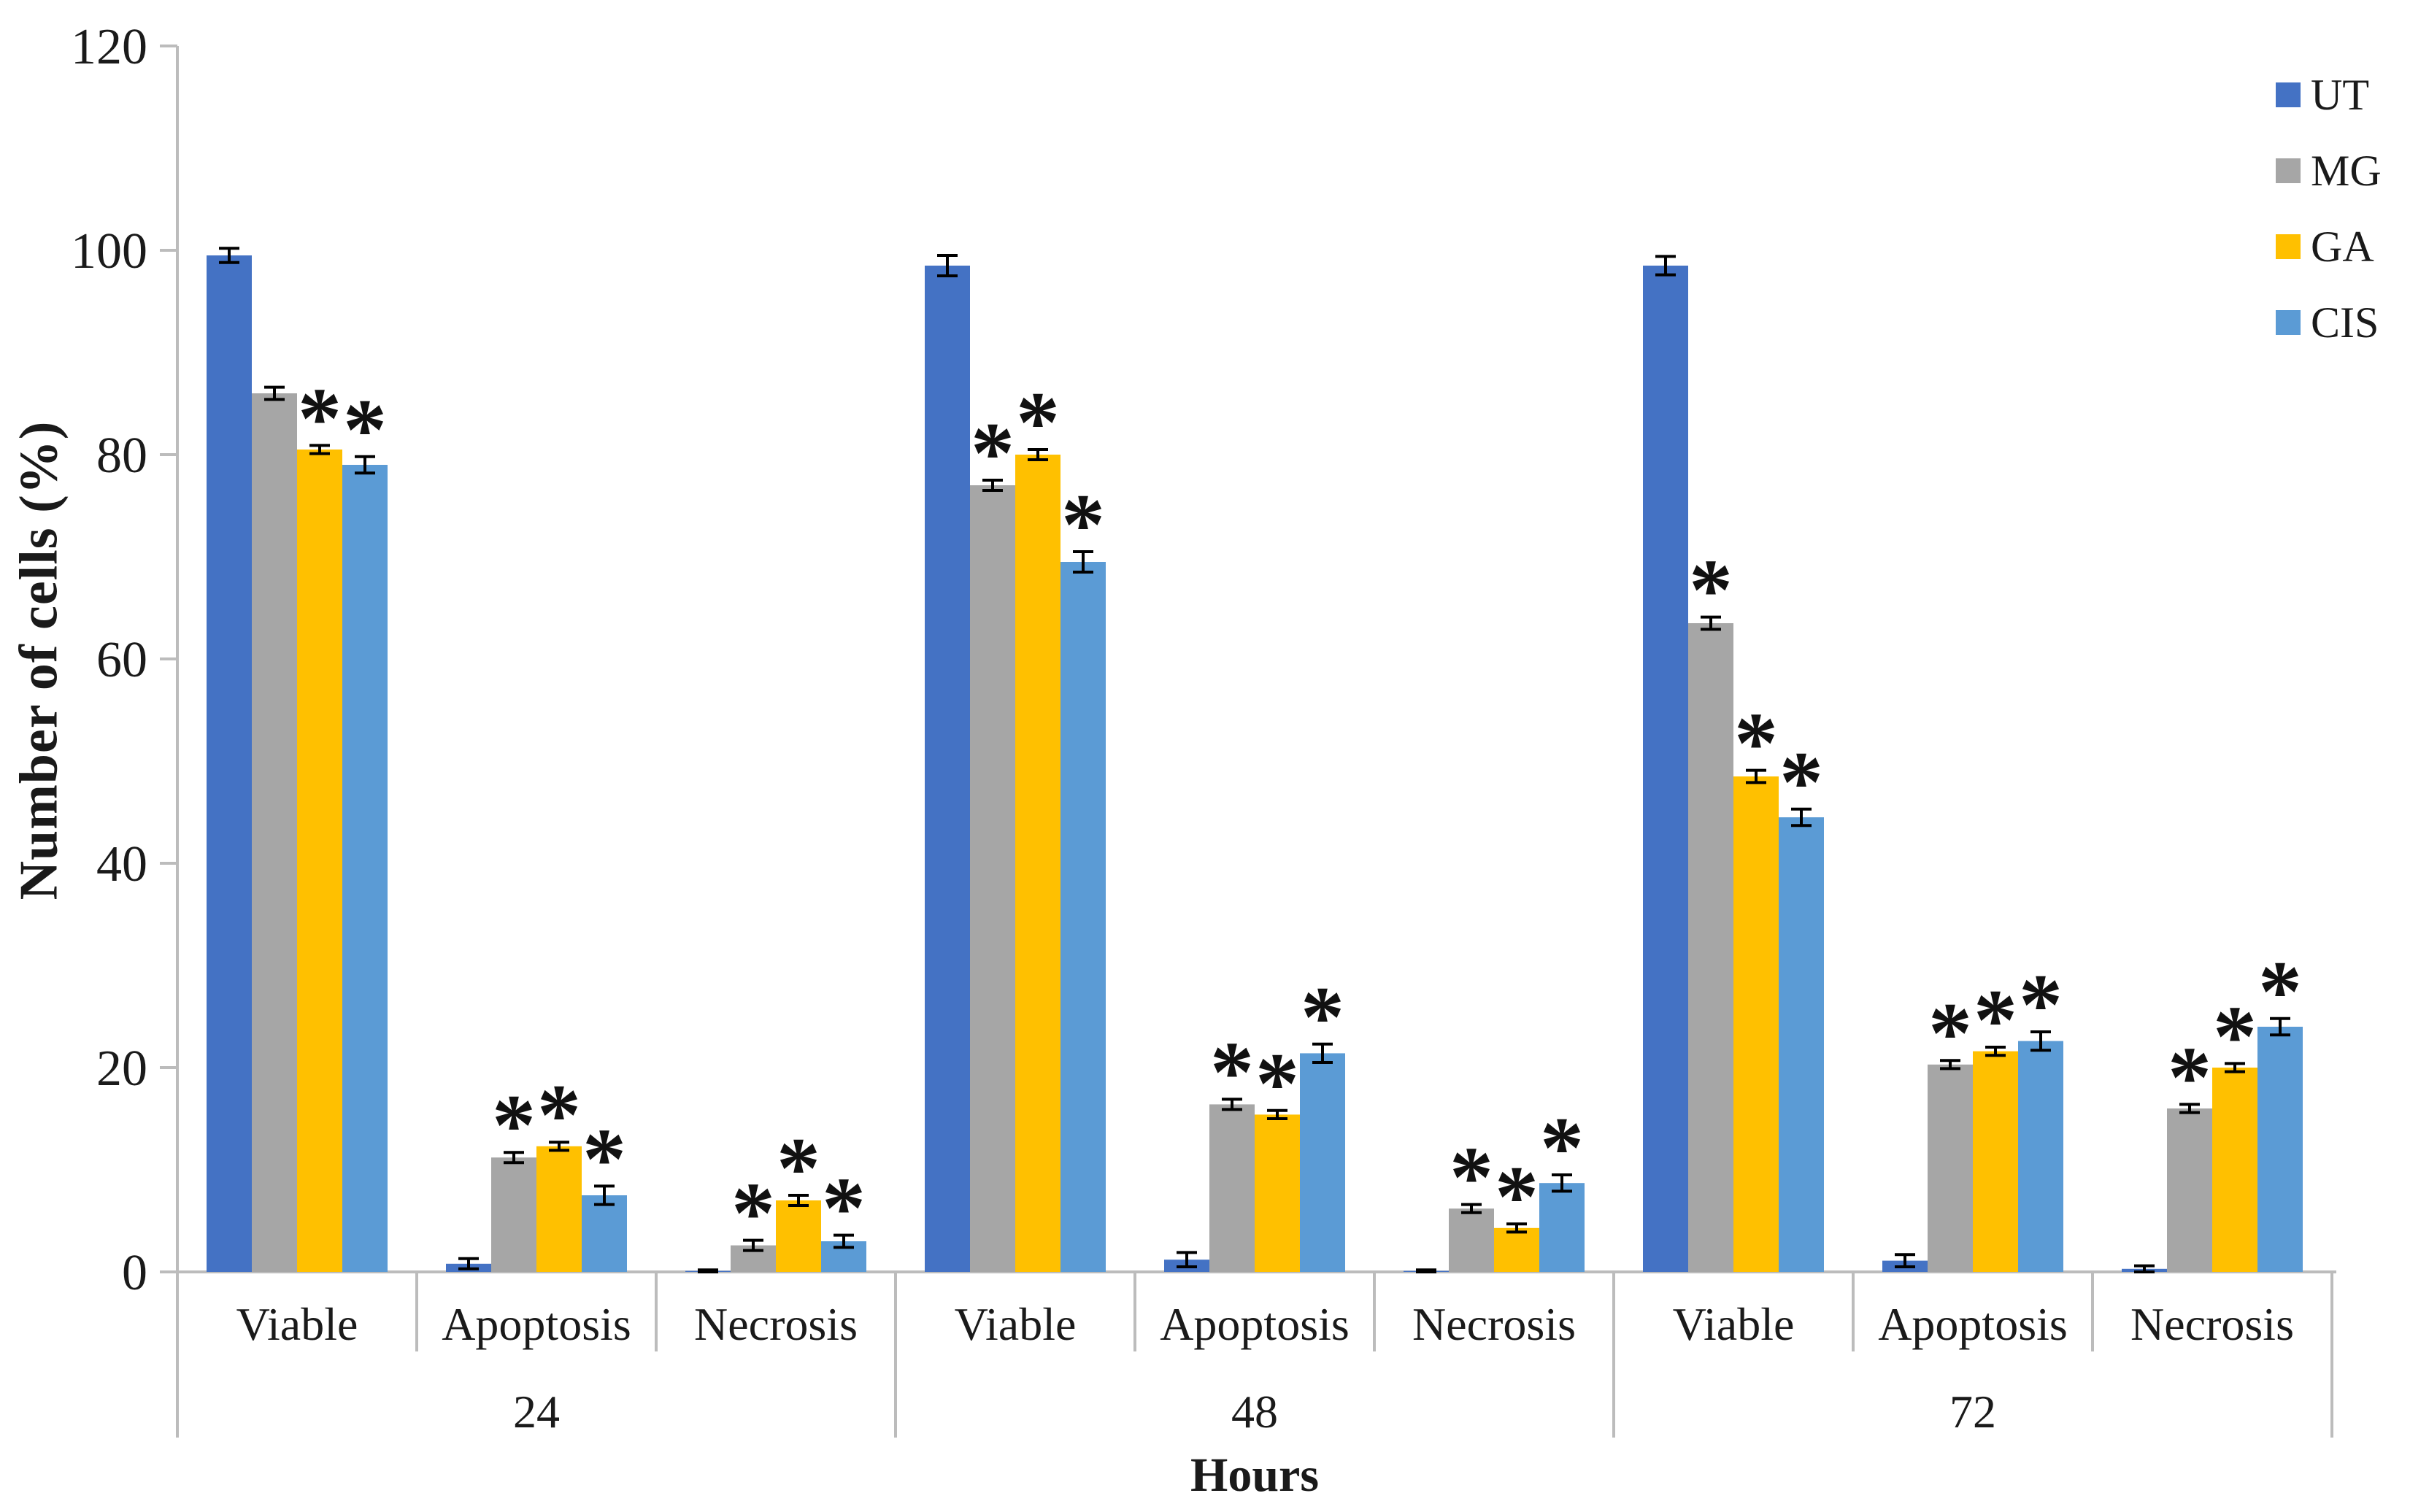 The image size is (2429, 1512). I want to click on y-tick-label: 120, so click(109, 47).